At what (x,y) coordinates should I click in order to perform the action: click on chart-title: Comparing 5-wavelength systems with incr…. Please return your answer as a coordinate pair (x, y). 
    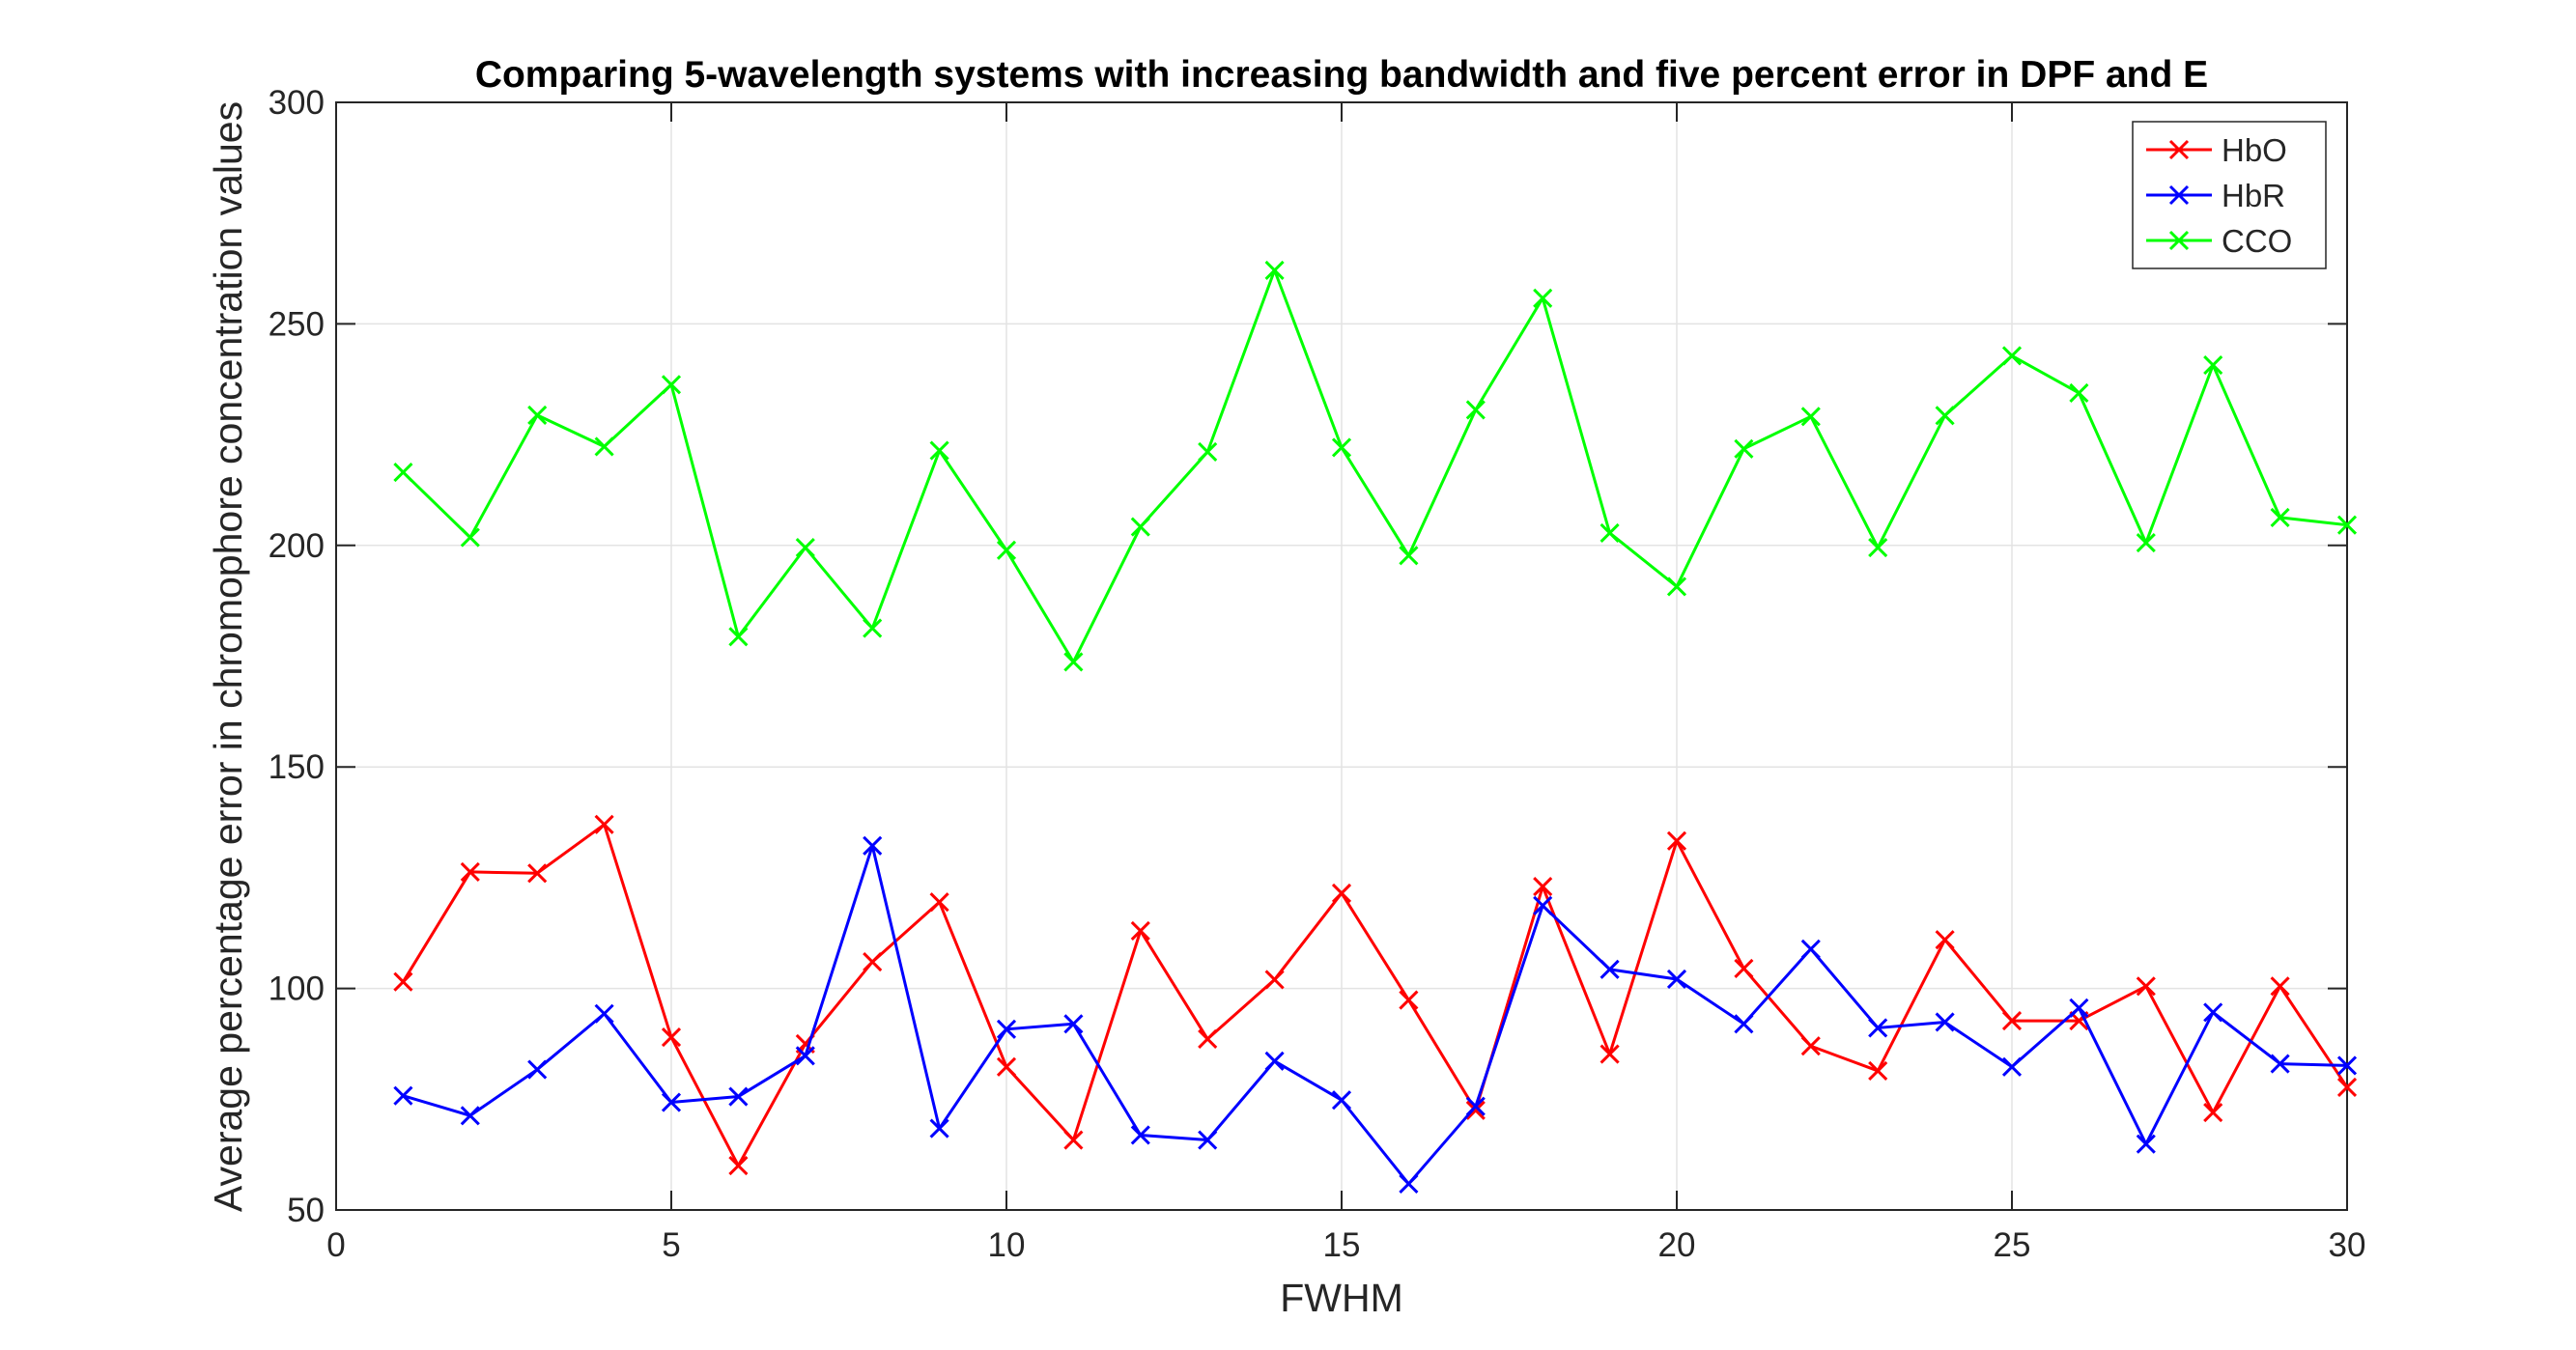
    Looking at the image, I should click on (1341, 75).